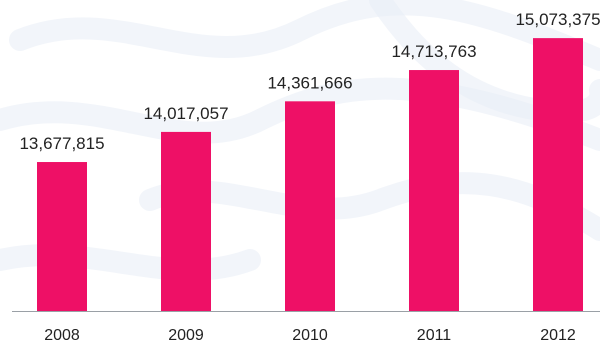 Image resolution: width=600 pixels, height=347 pixels. I want to click on bar-2011, so click(434, 190).